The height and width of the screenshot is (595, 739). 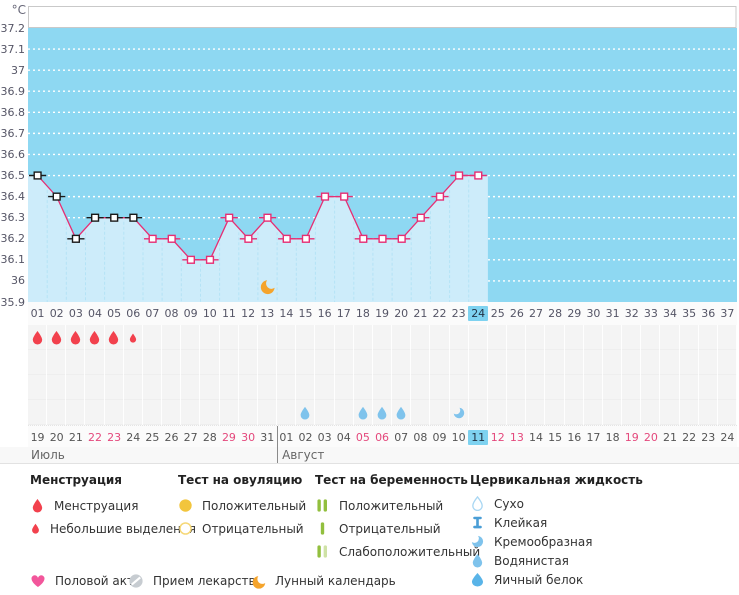 I want to click on cycle-day-20: 20, so click(x=401, y=313).